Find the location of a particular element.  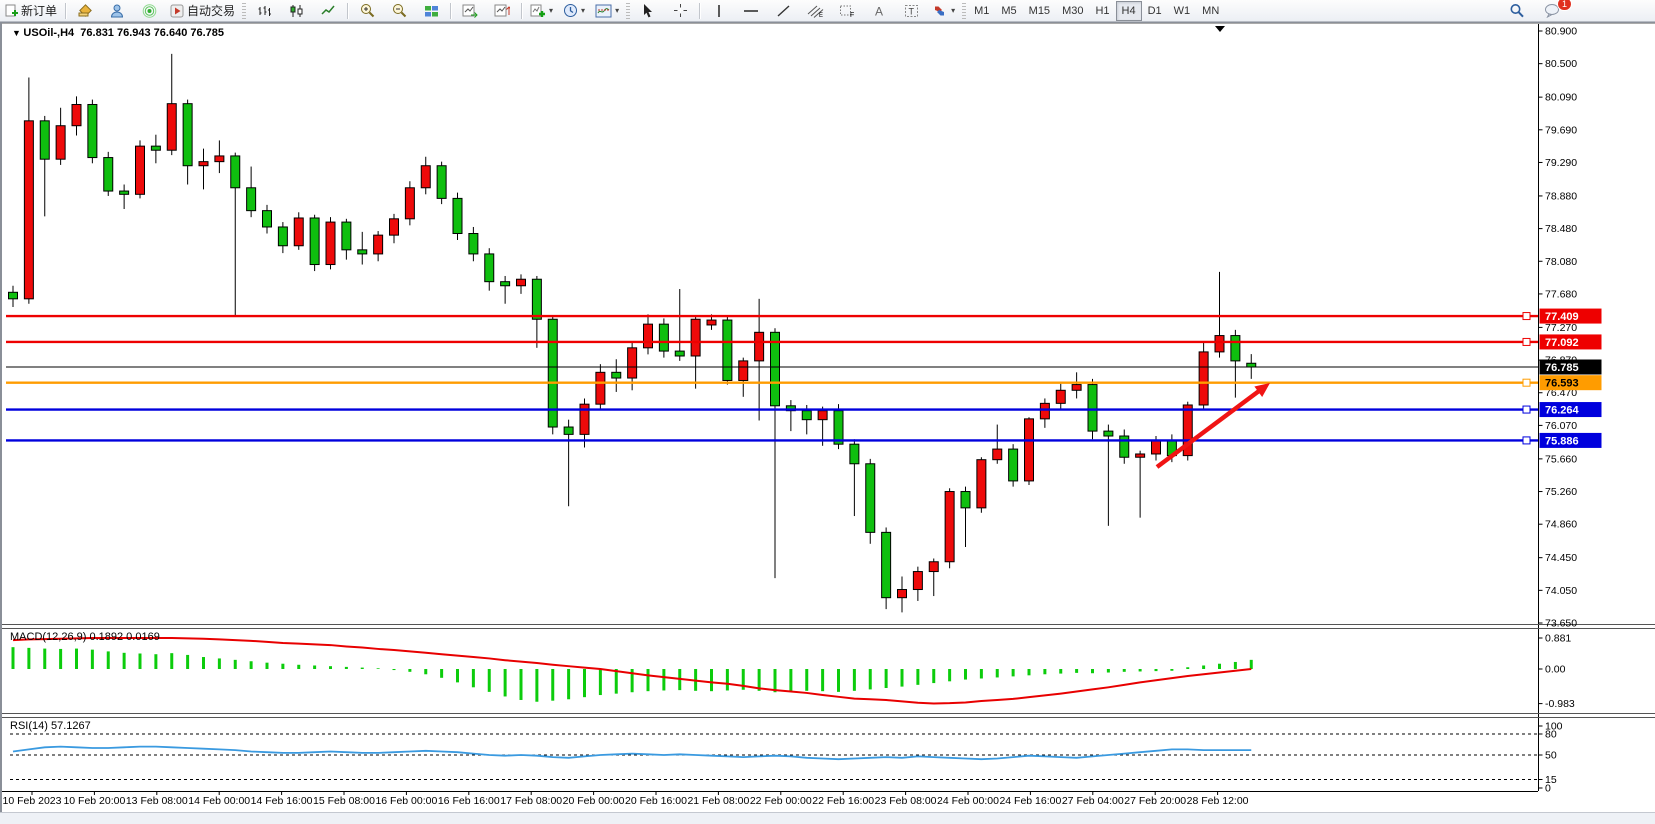

arrow-annotation is located at coordinates (1212, 426).